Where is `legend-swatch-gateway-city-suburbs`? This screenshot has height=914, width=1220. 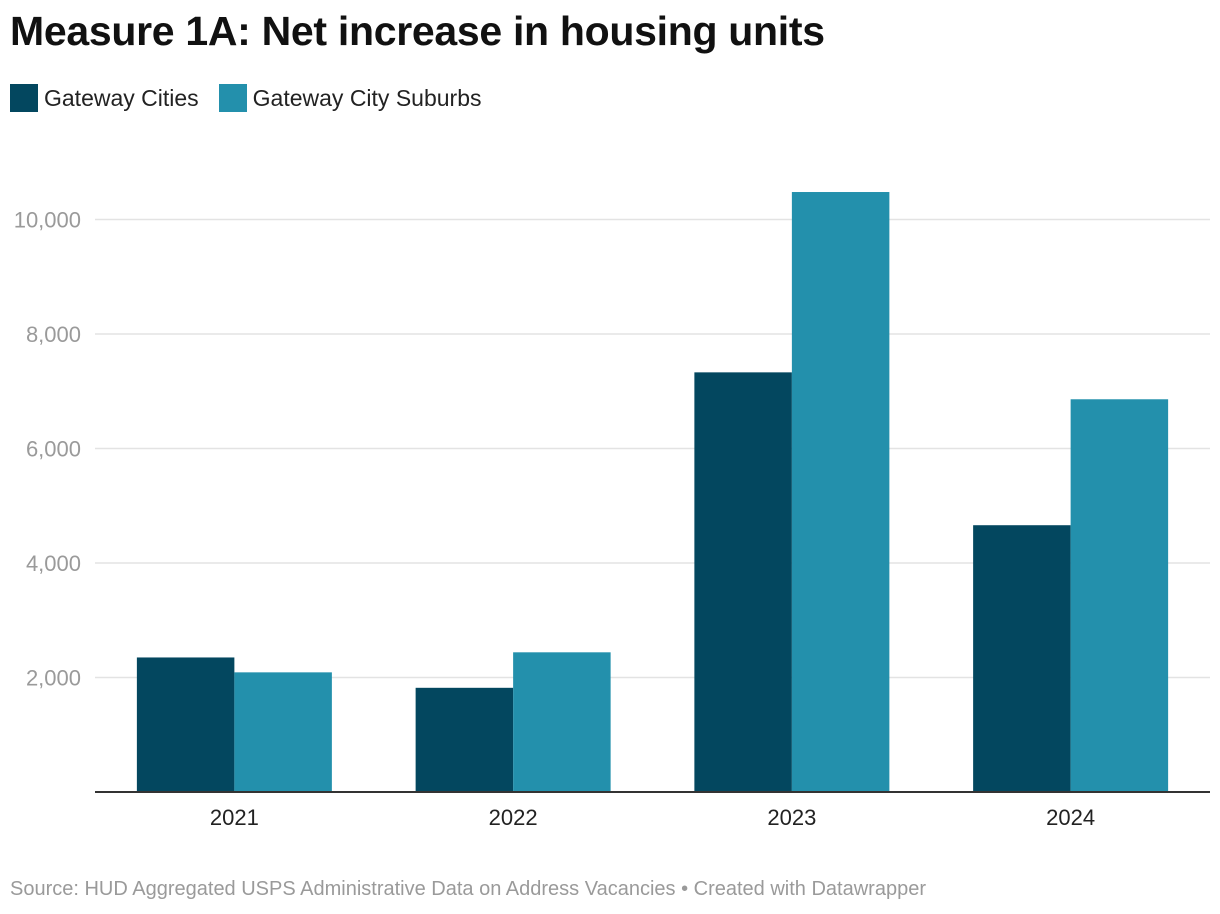
legend-swatch-gateway-city-suburbs is located at coordinates (232, 98).